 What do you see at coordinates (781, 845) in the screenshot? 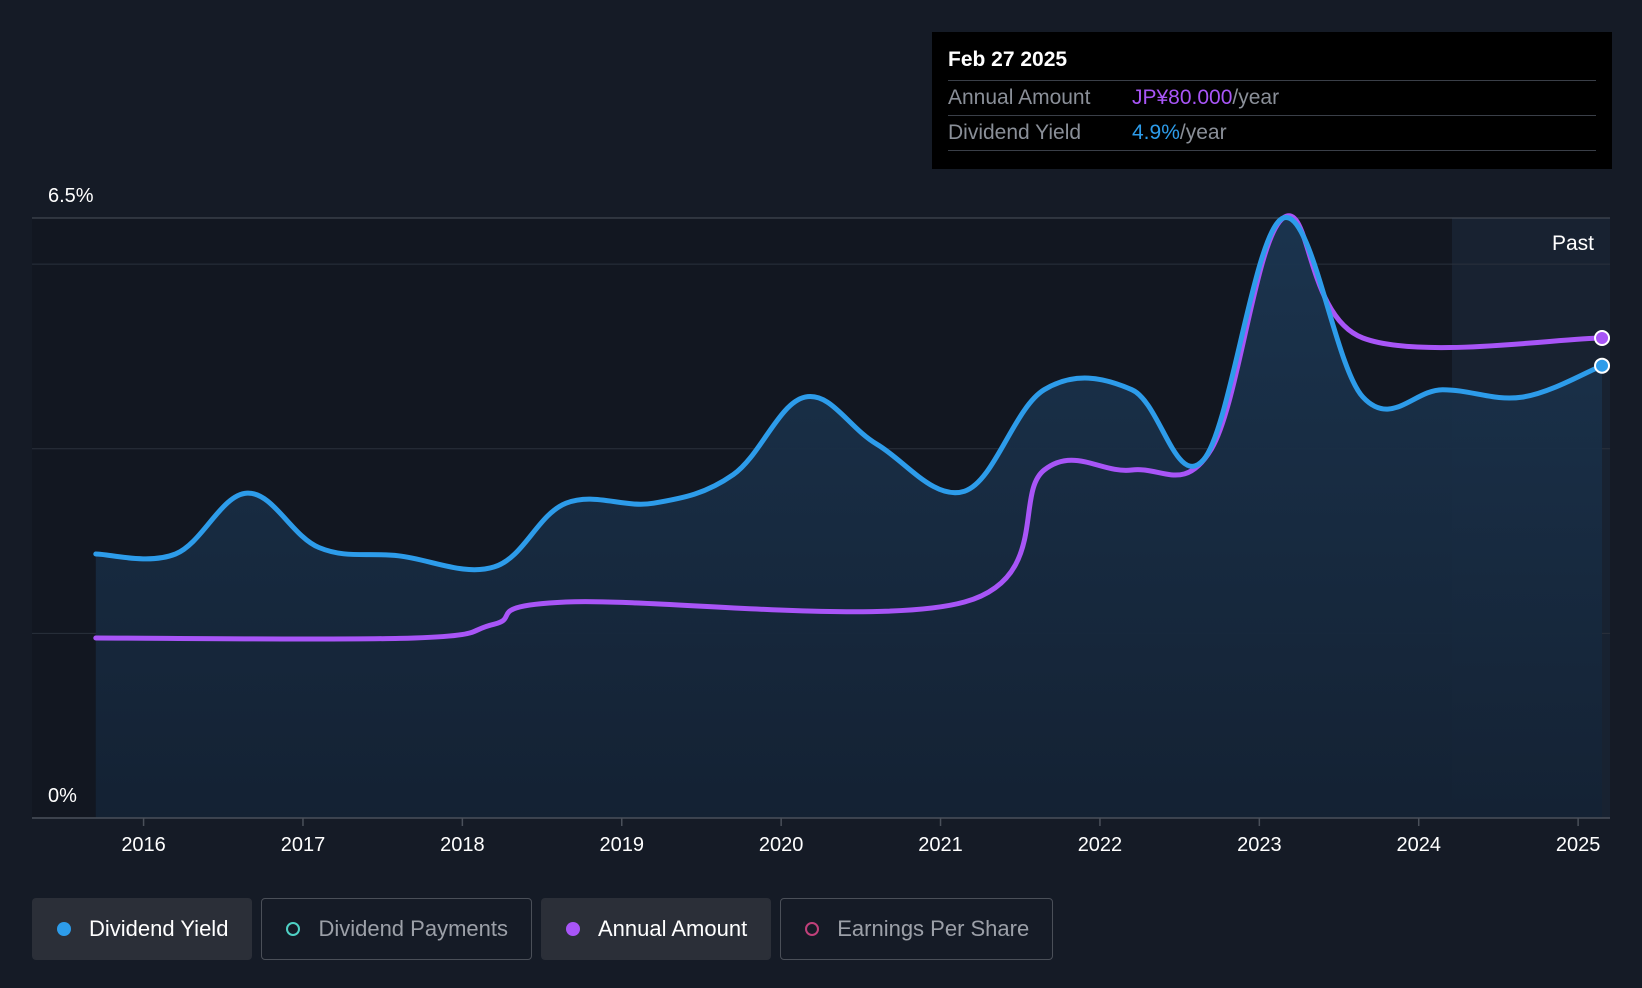
I see `x-tick-label: 2020` at bounding box center [781, 845].